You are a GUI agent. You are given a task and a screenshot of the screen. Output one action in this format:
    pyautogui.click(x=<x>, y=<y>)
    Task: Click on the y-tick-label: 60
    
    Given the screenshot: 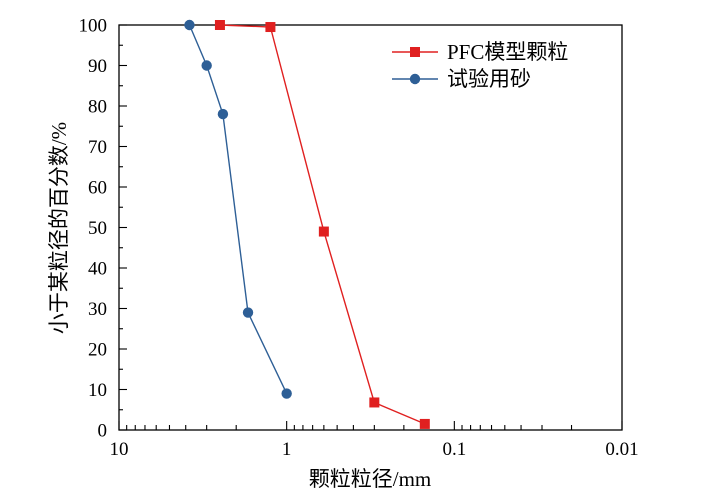 What is the action you would take?
    pyautogui.click(x=97, y=188)
    